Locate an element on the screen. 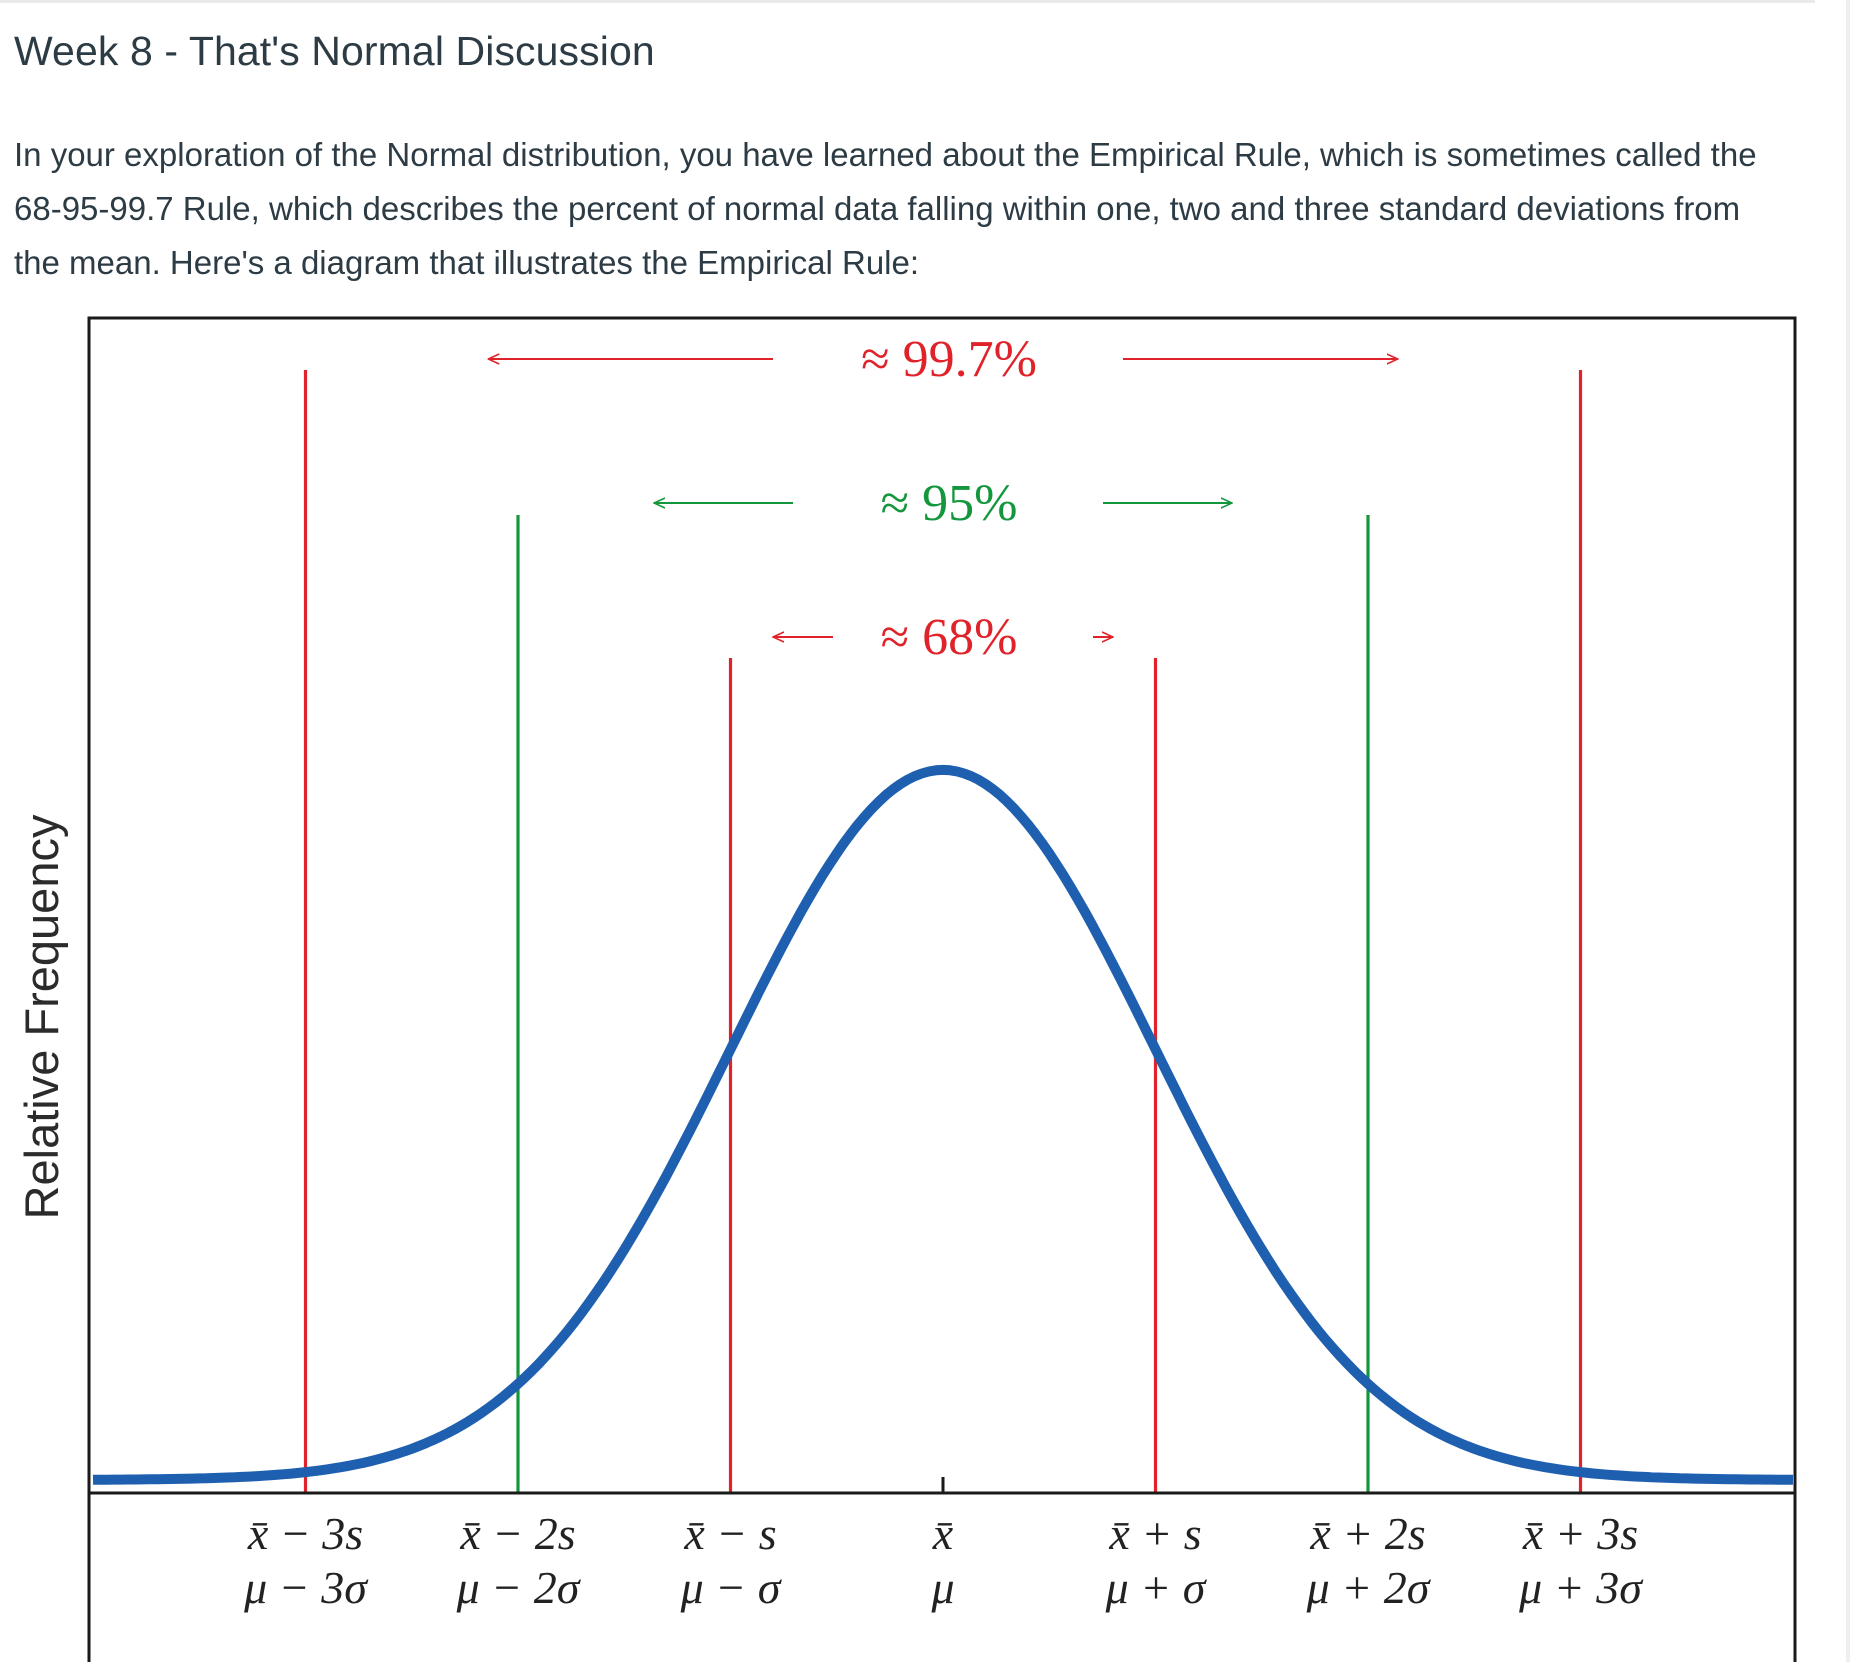  tick-label-sample-m2: x̄ − 2s is located at coordinates (517, 1533).